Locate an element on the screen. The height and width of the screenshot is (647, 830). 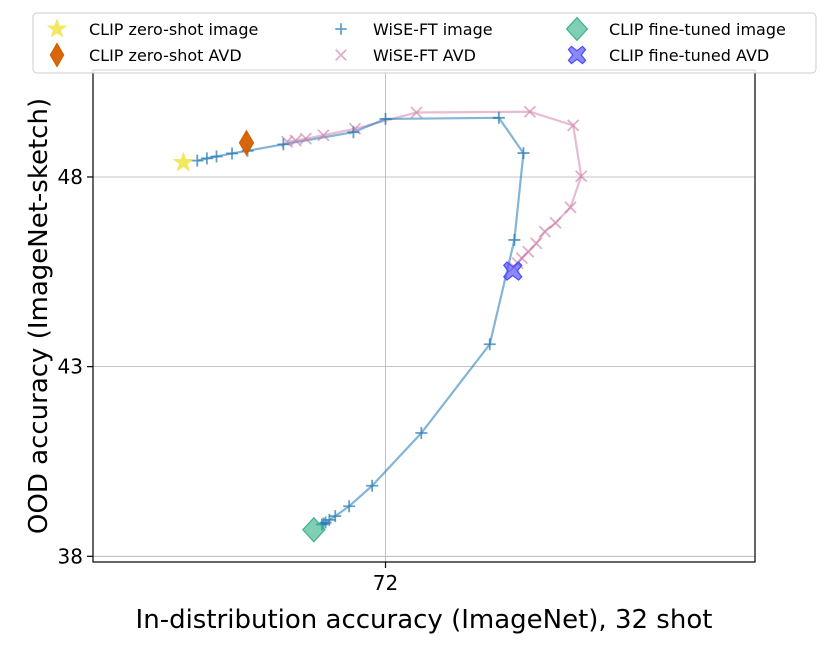
y-axis-label: OOD accuracy (ImageNet-sketch) is located at coordinates (39, 316).